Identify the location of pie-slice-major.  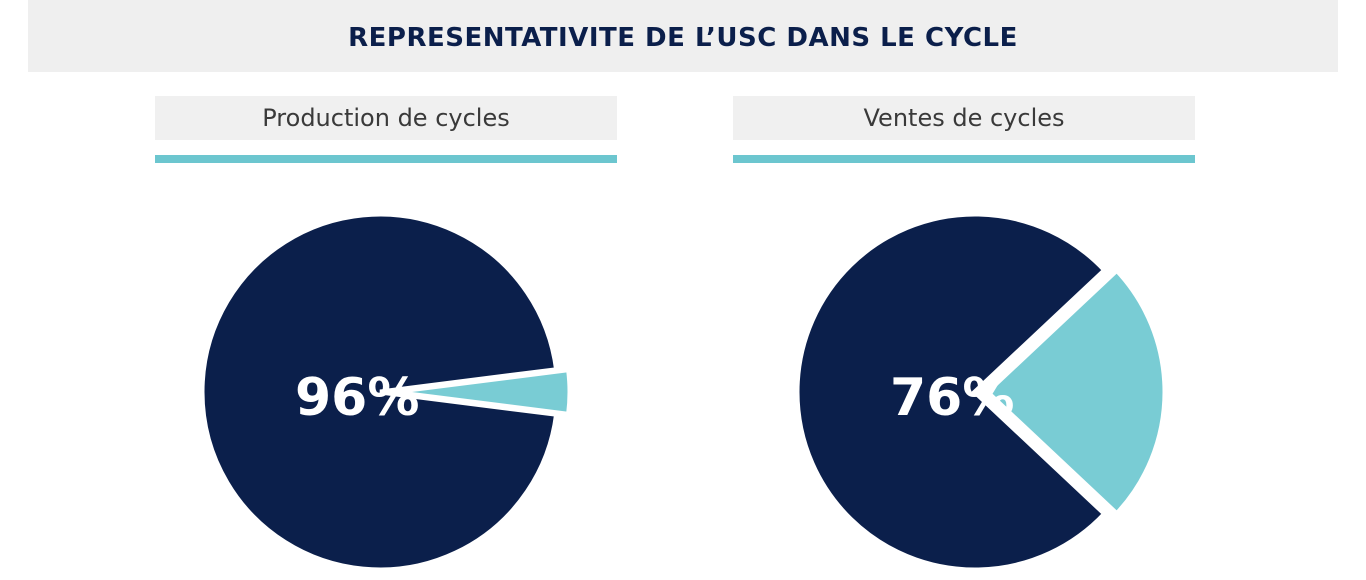
(951, 392).